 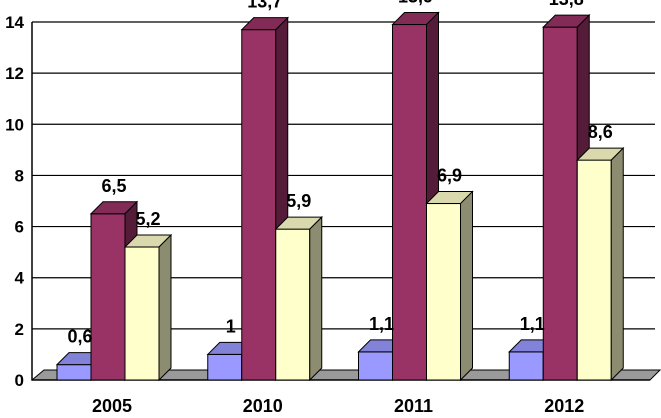 What do you see at coordinates (263, 406) in the screenshot?
I see `x-tick-label: 2010` at bounding box center [263, 406].